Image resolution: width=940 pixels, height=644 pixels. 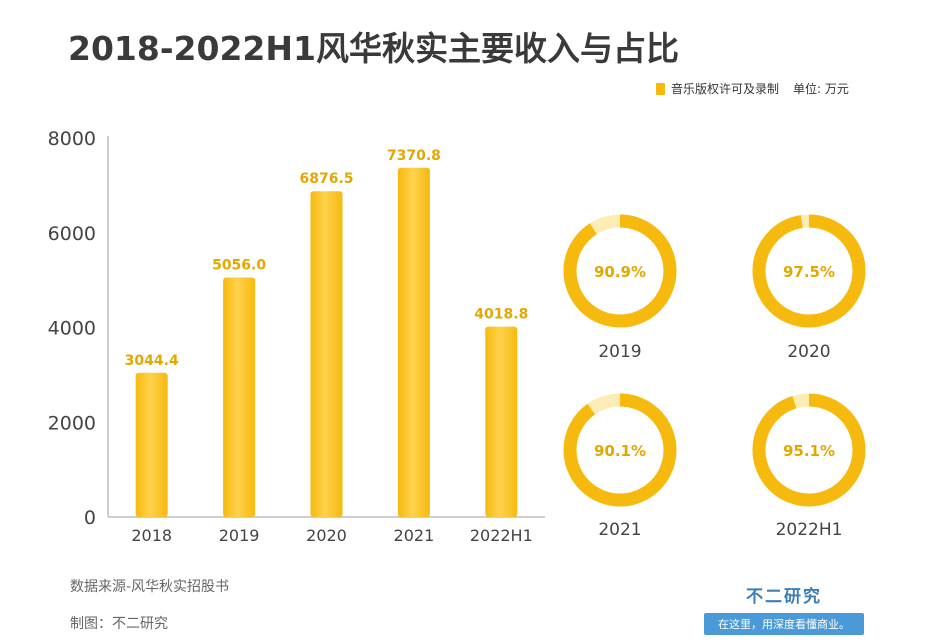 I want to click on bar-value-label: 5056.0, so click(x=239, y=265).